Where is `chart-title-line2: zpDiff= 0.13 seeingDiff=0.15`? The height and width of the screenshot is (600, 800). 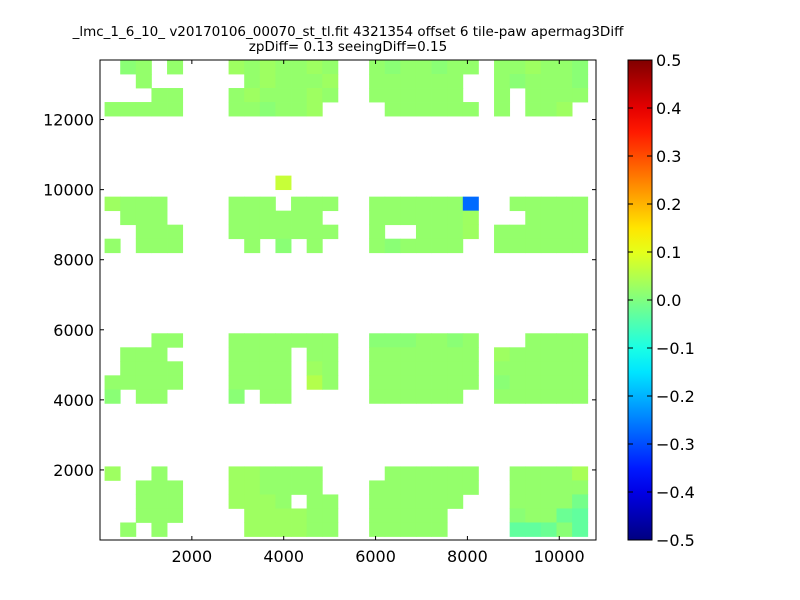
chart-title-line2: zpDiff= 0.13 seeingDiff=0.15 is located at coordinates (348, 47).